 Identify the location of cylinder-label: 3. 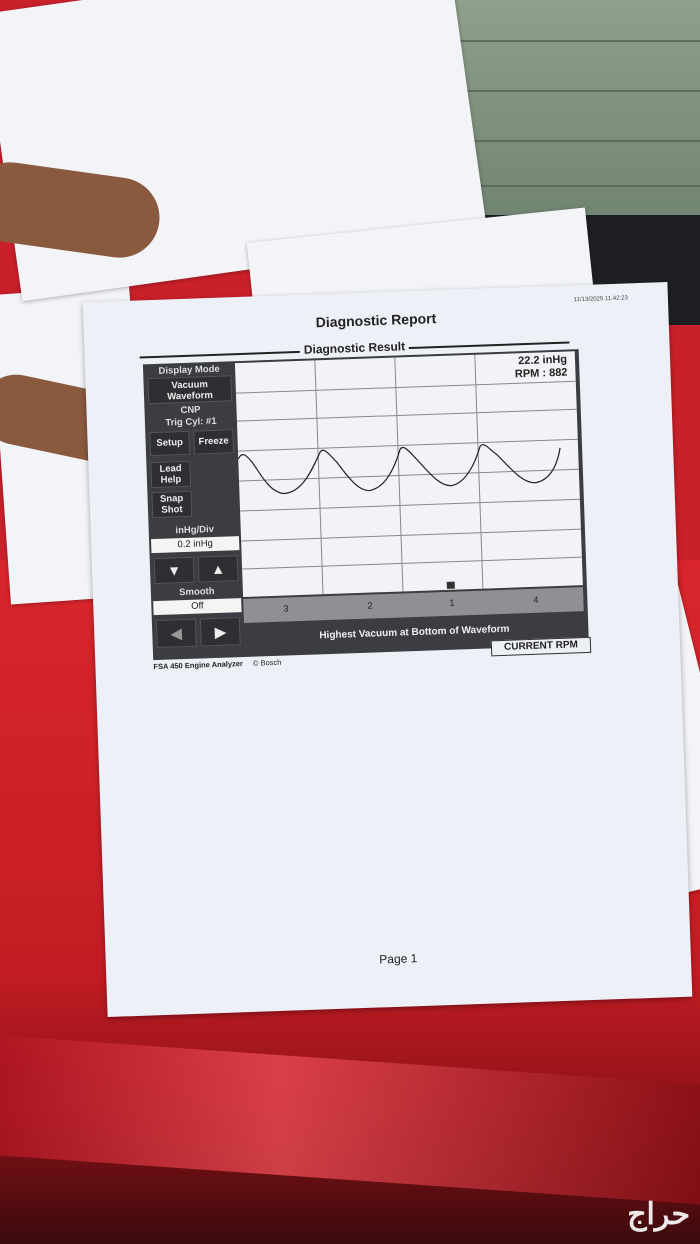
(286, 608).